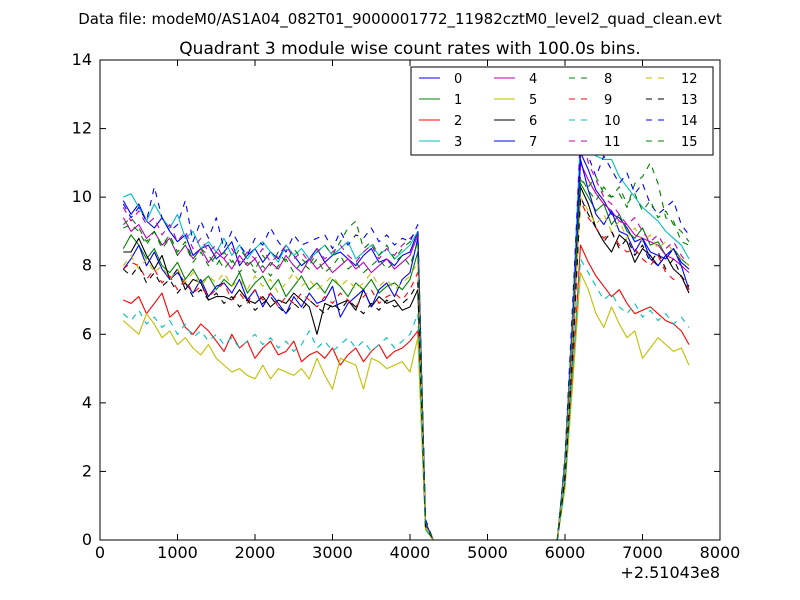  Describe the element at coordinates (458, 142) in the screenshot. I see `legend-label-3: 3` at that location.